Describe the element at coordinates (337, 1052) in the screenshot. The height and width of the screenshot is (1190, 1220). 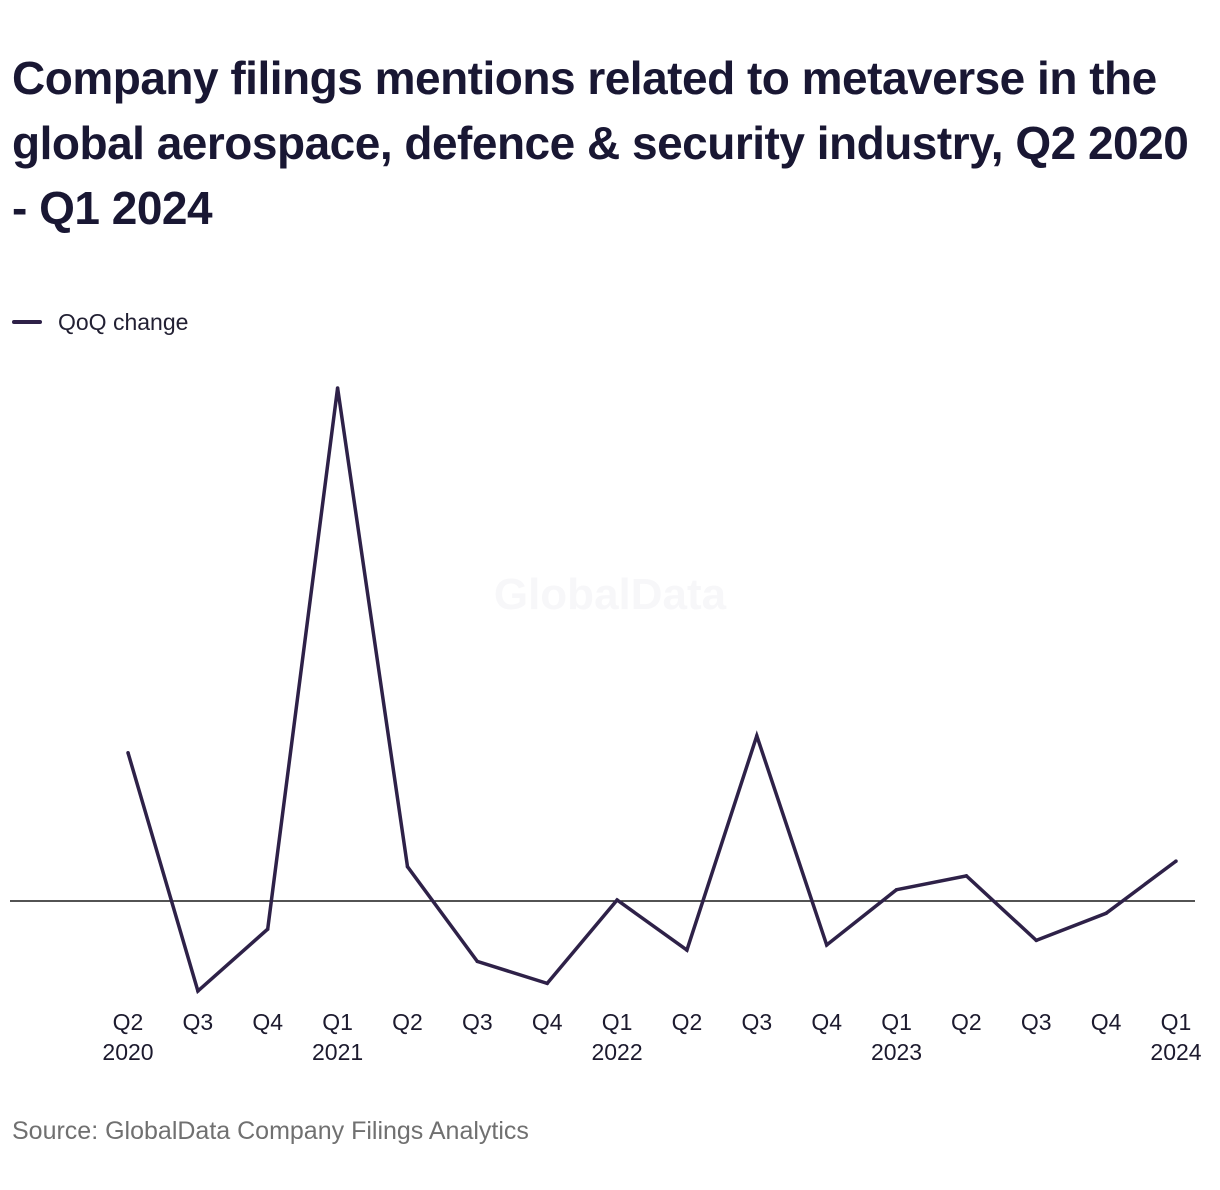
I see `x-tick-label-year: 2021` at that location.